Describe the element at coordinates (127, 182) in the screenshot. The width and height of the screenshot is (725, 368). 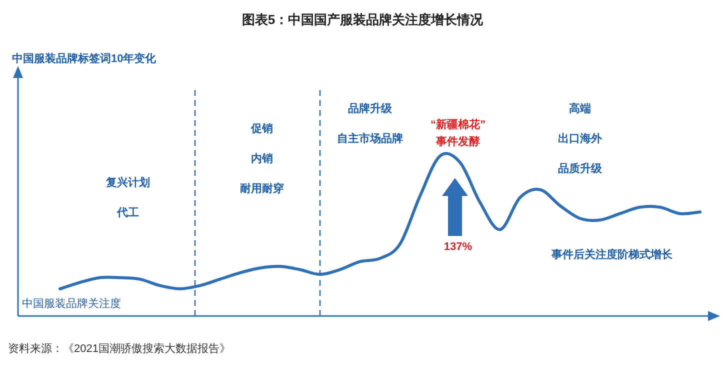
I see `annotation: 复兴计划` at that location.